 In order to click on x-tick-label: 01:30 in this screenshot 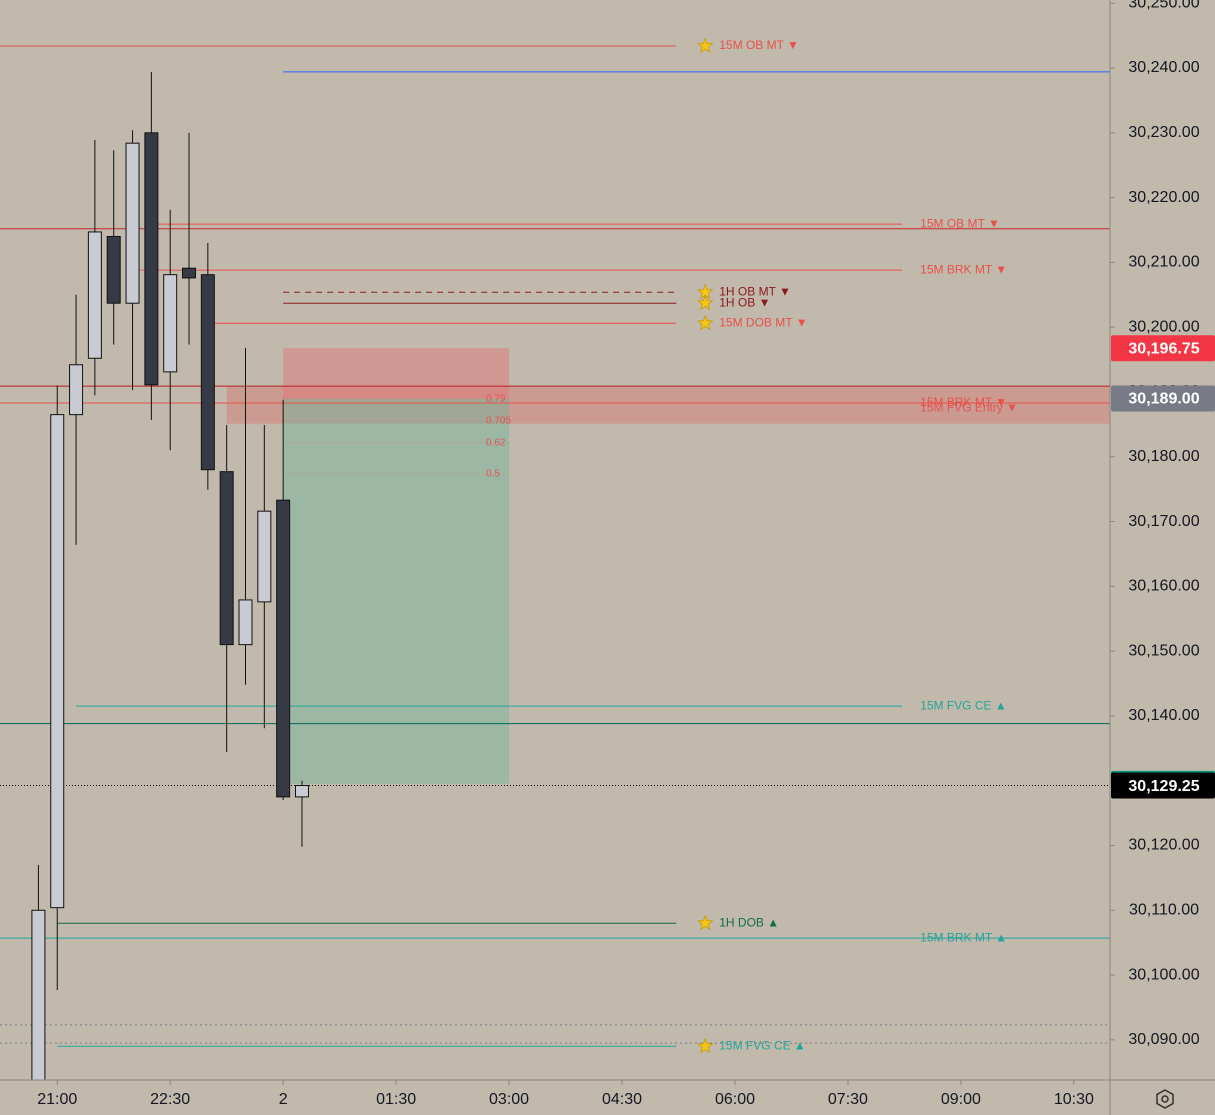, I will do `click(396, 1099)`.